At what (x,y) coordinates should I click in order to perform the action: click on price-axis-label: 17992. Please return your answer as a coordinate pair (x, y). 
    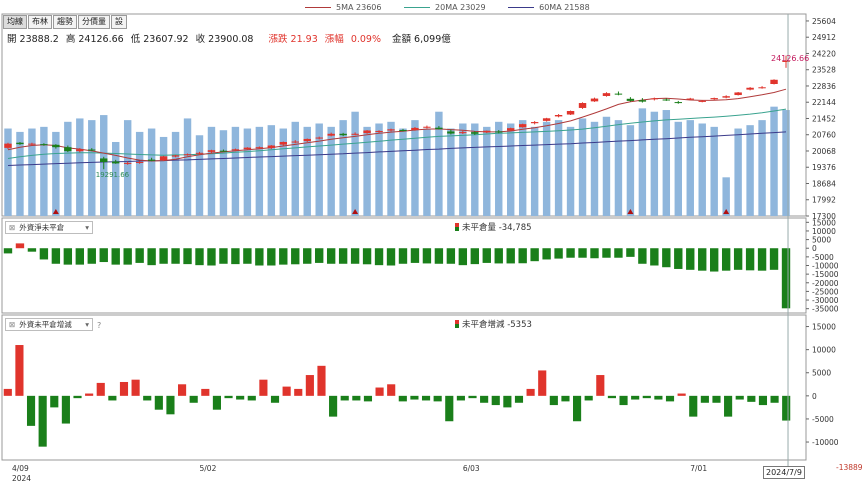
    Looking at the image, I should click on (824, 200).